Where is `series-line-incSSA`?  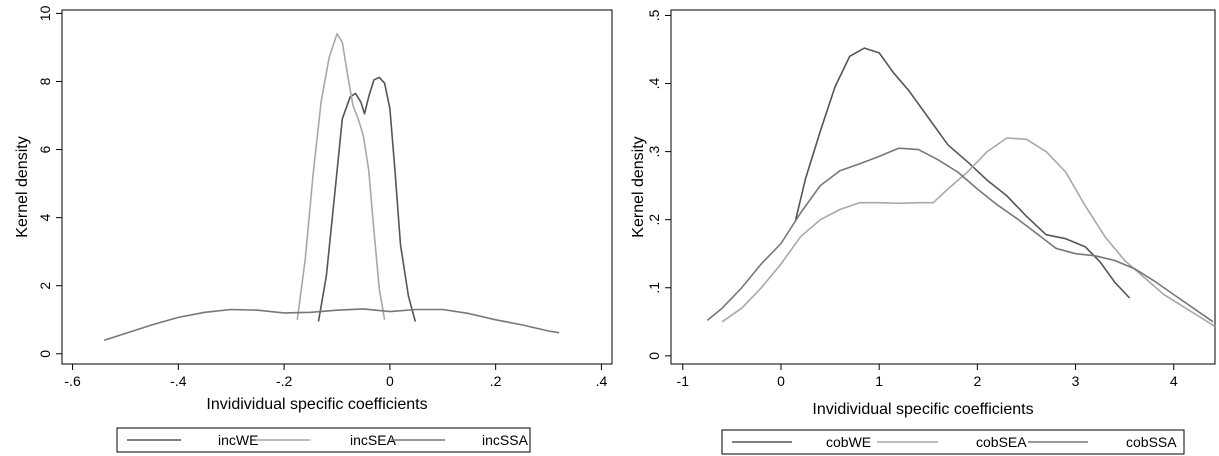
series-line-incSSA is located at coordinates (332, 324).